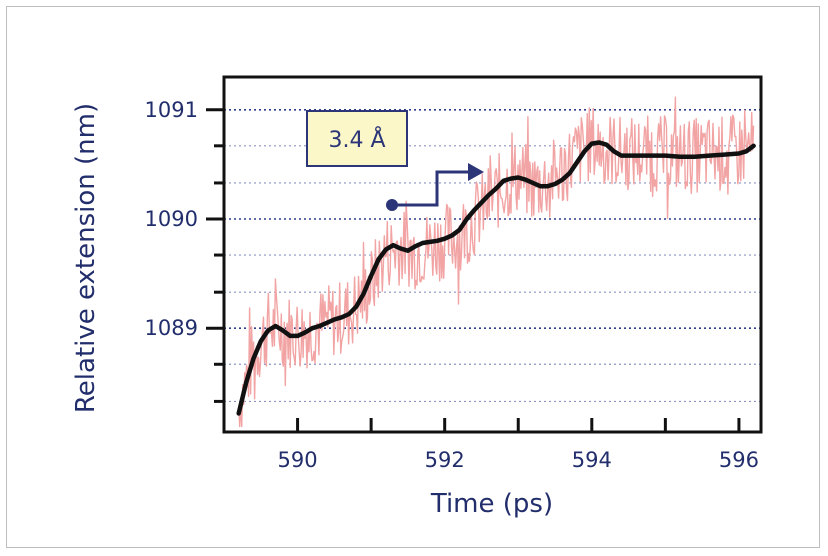 This screenshot has width=828, height=556. Describe the element at coordinates (445, 460) in the screenshot. I see `x-tick-label: 592` at that location.